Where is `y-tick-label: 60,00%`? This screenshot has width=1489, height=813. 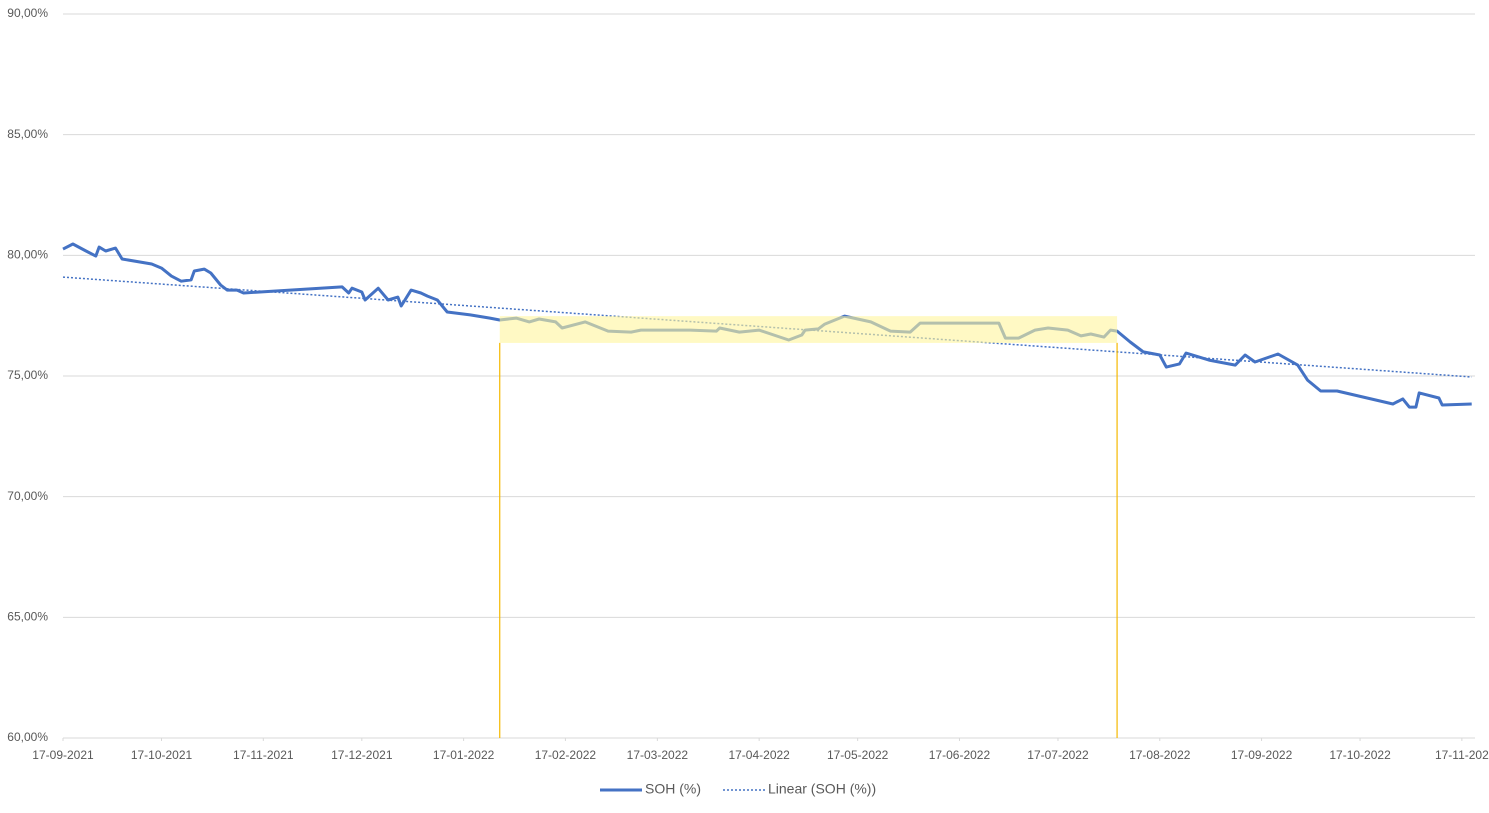
y-tick-label: 60,00% is located at coordinates (27, 737).